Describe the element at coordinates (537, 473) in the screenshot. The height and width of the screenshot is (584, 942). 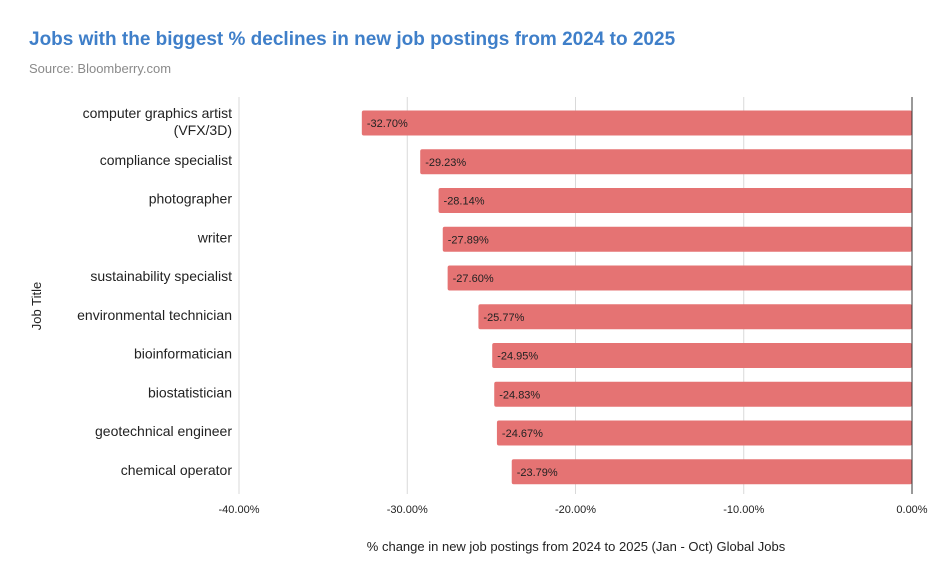
I see `bar-value-label: -23.79%` at that location.